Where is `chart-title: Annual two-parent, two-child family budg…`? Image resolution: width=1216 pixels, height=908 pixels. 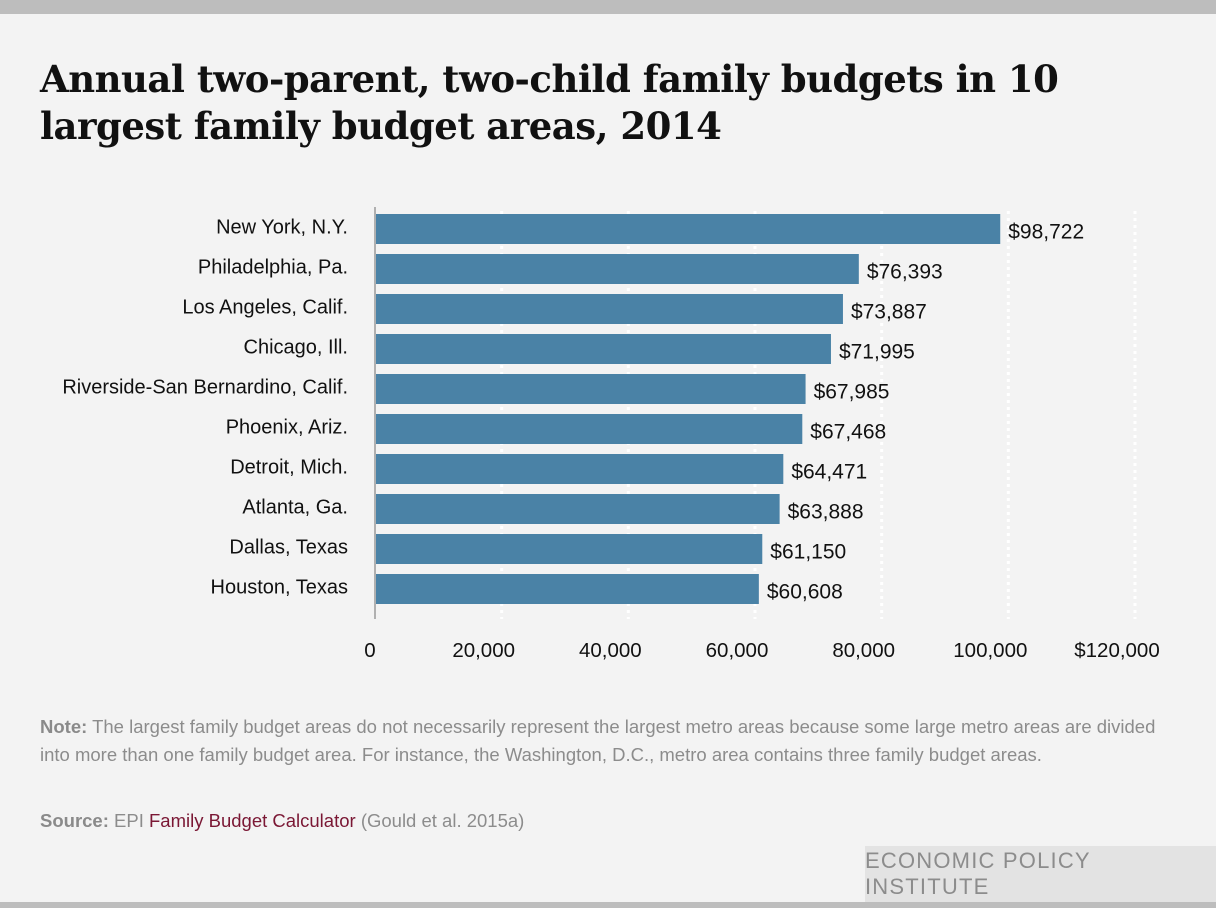
chart-title: Annual two-parent, two-child family budg… is located at coordinates (549, 102).